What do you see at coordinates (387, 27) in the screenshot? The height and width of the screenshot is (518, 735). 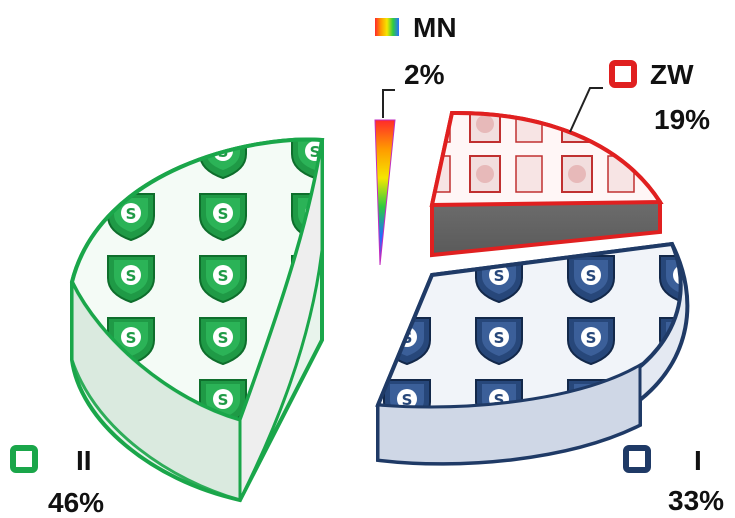 I see `legend-marker-MN` at bounding box center [387, 27].